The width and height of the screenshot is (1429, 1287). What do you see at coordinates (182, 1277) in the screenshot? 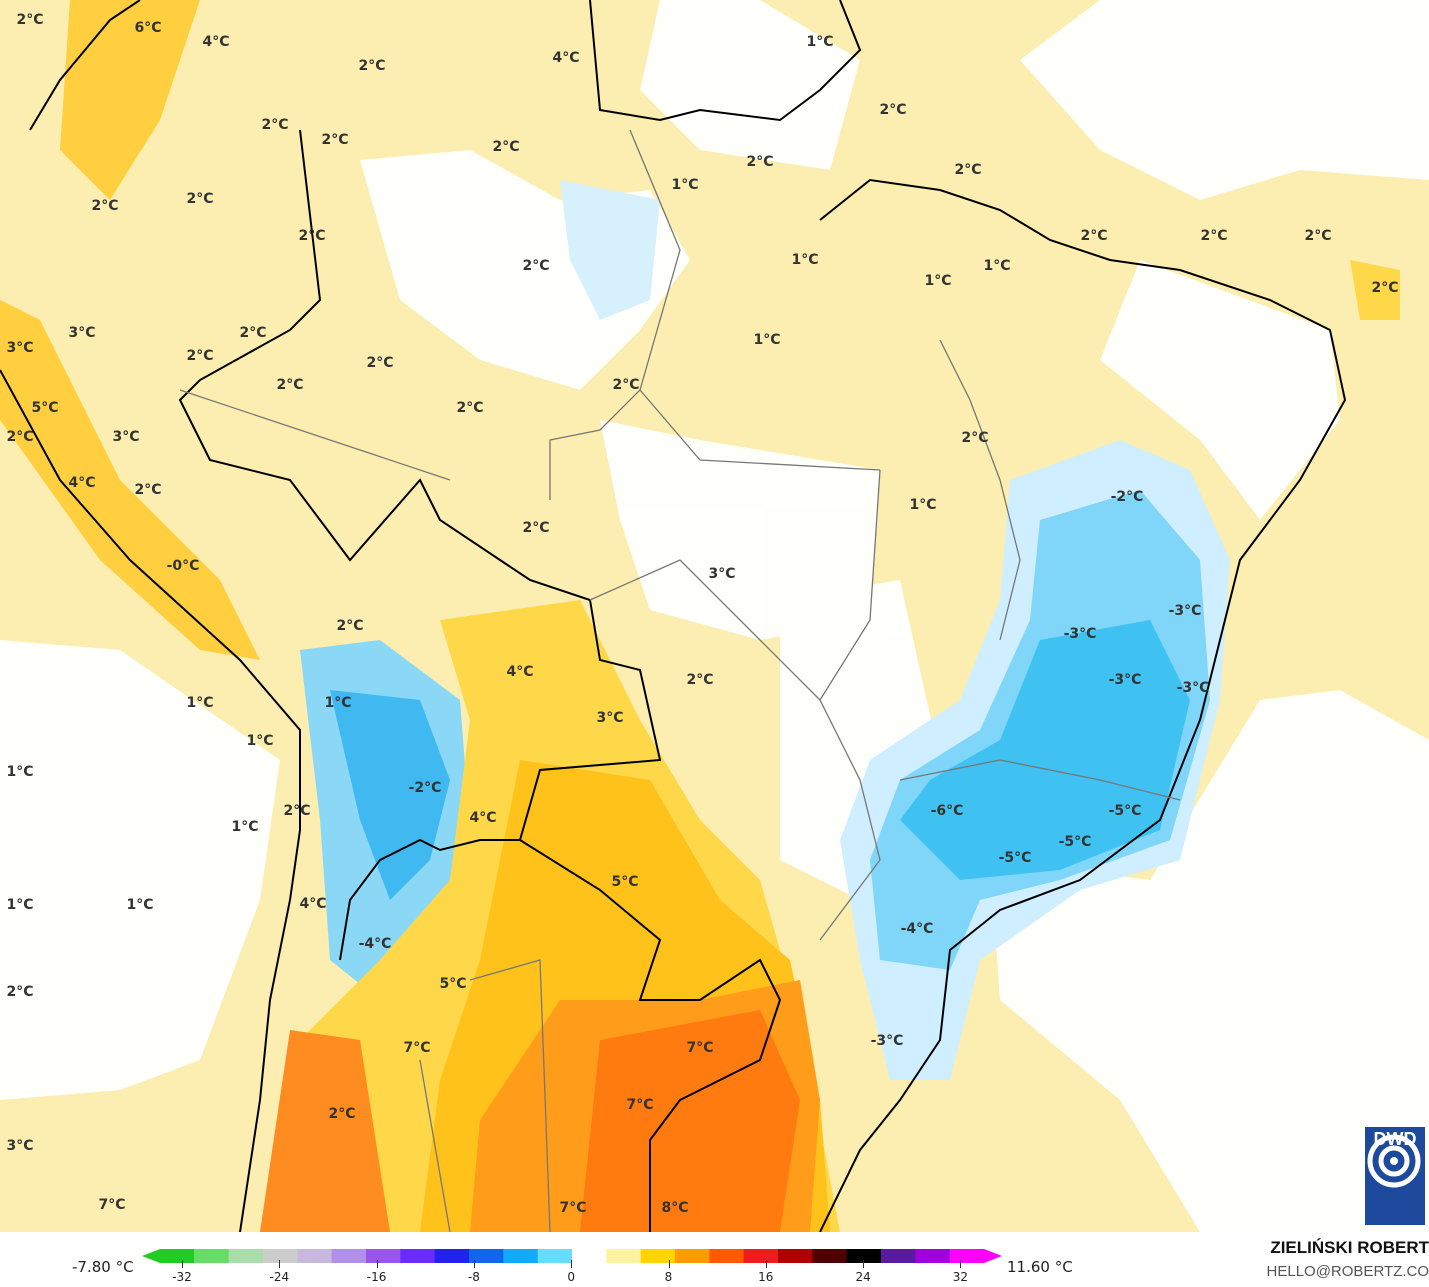
I see `tick-label: -32` at bounding box center [182, 1277].